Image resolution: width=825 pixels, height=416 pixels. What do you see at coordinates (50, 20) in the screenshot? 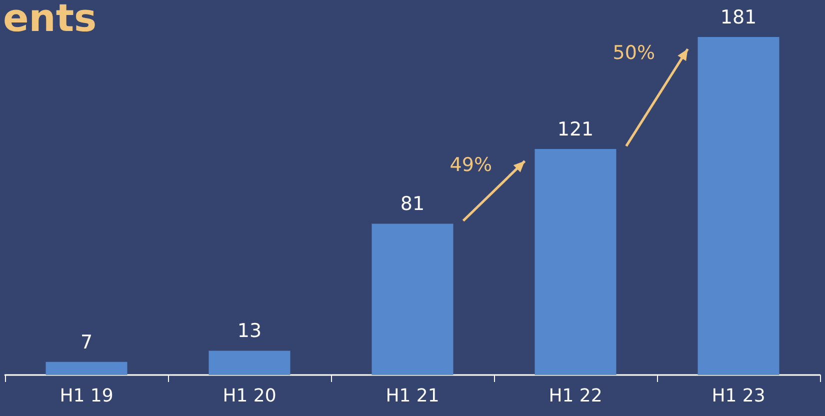
I see `chart-title: ents` at bounding box center [50, 20].